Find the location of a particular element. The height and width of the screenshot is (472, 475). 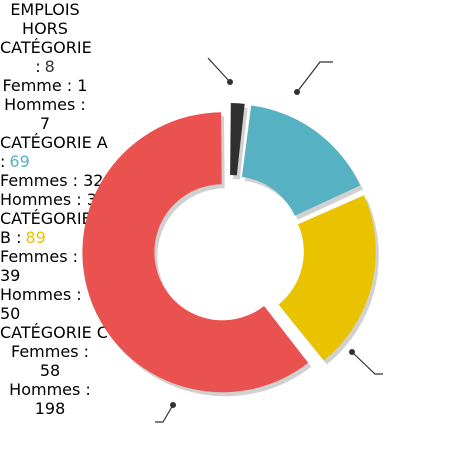

details: Femmes : 58 Hommes : 198 is located at coordinates (50, 380).